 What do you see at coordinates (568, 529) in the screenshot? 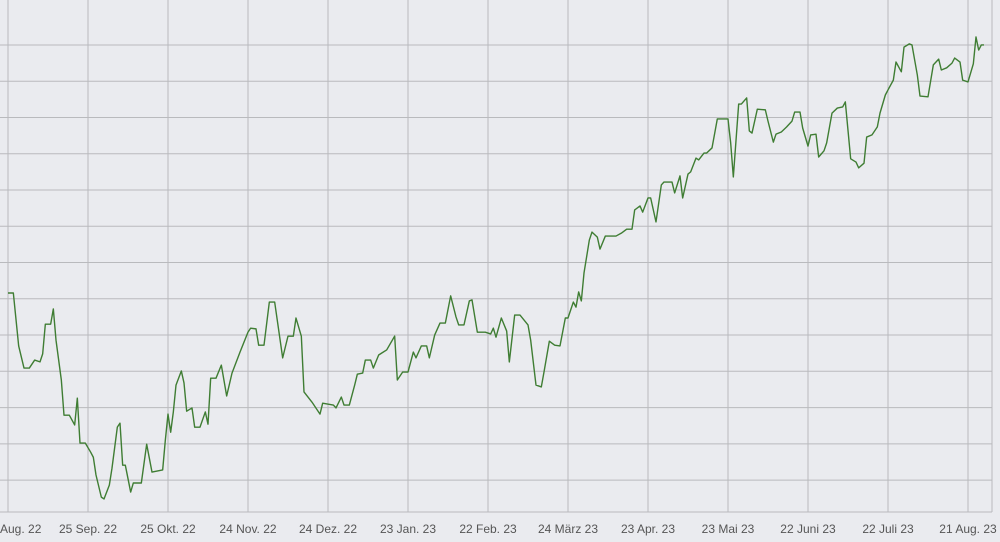
I see `x-tick-label: 24 März 23` at bounding box center [568, 529].